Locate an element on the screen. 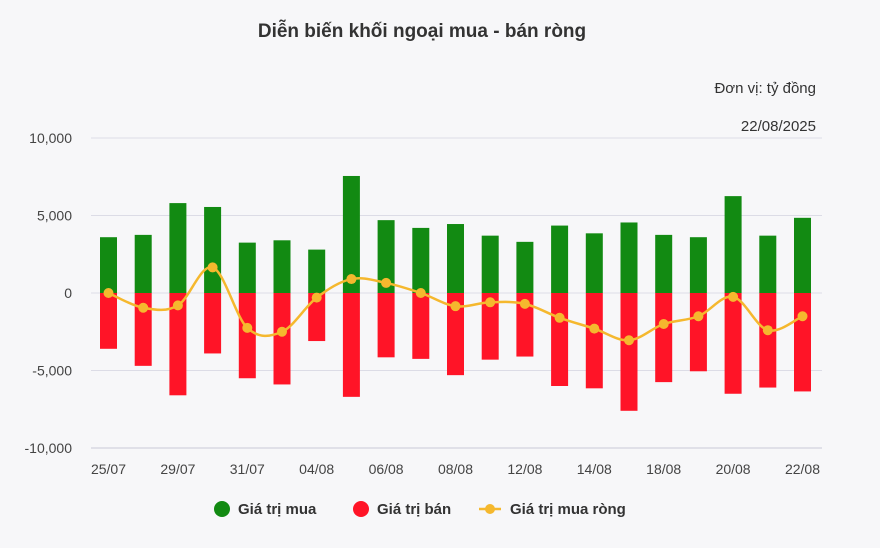 Image resolution: width=880 pixels, height=548 pixels. unit-label: Đơn vị: tỷ đồng is located at coordinates (765, 88).